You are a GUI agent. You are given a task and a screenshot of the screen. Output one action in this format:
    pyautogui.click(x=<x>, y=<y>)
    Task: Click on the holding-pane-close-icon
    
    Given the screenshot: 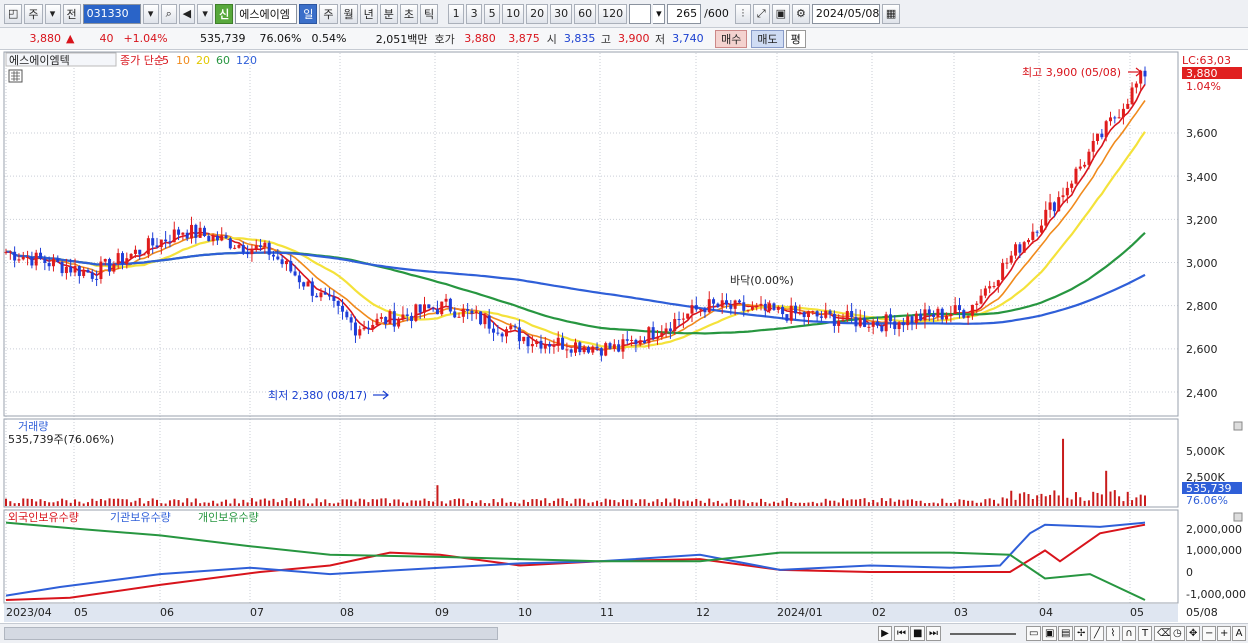 What is the action you would take?
    pyautogui.click(x=1238, y=517)
    